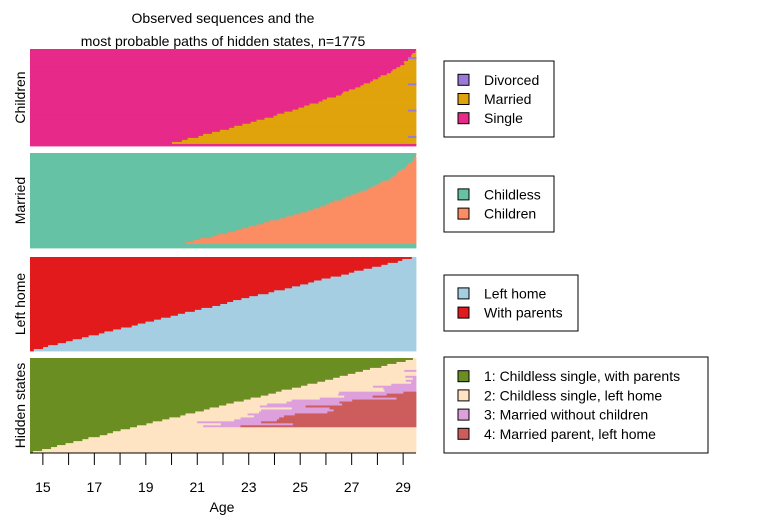  What do you see at coordinates (499, 204) in the screenshot?
I see `legend-frame-married` at bounding box center [499, 204].